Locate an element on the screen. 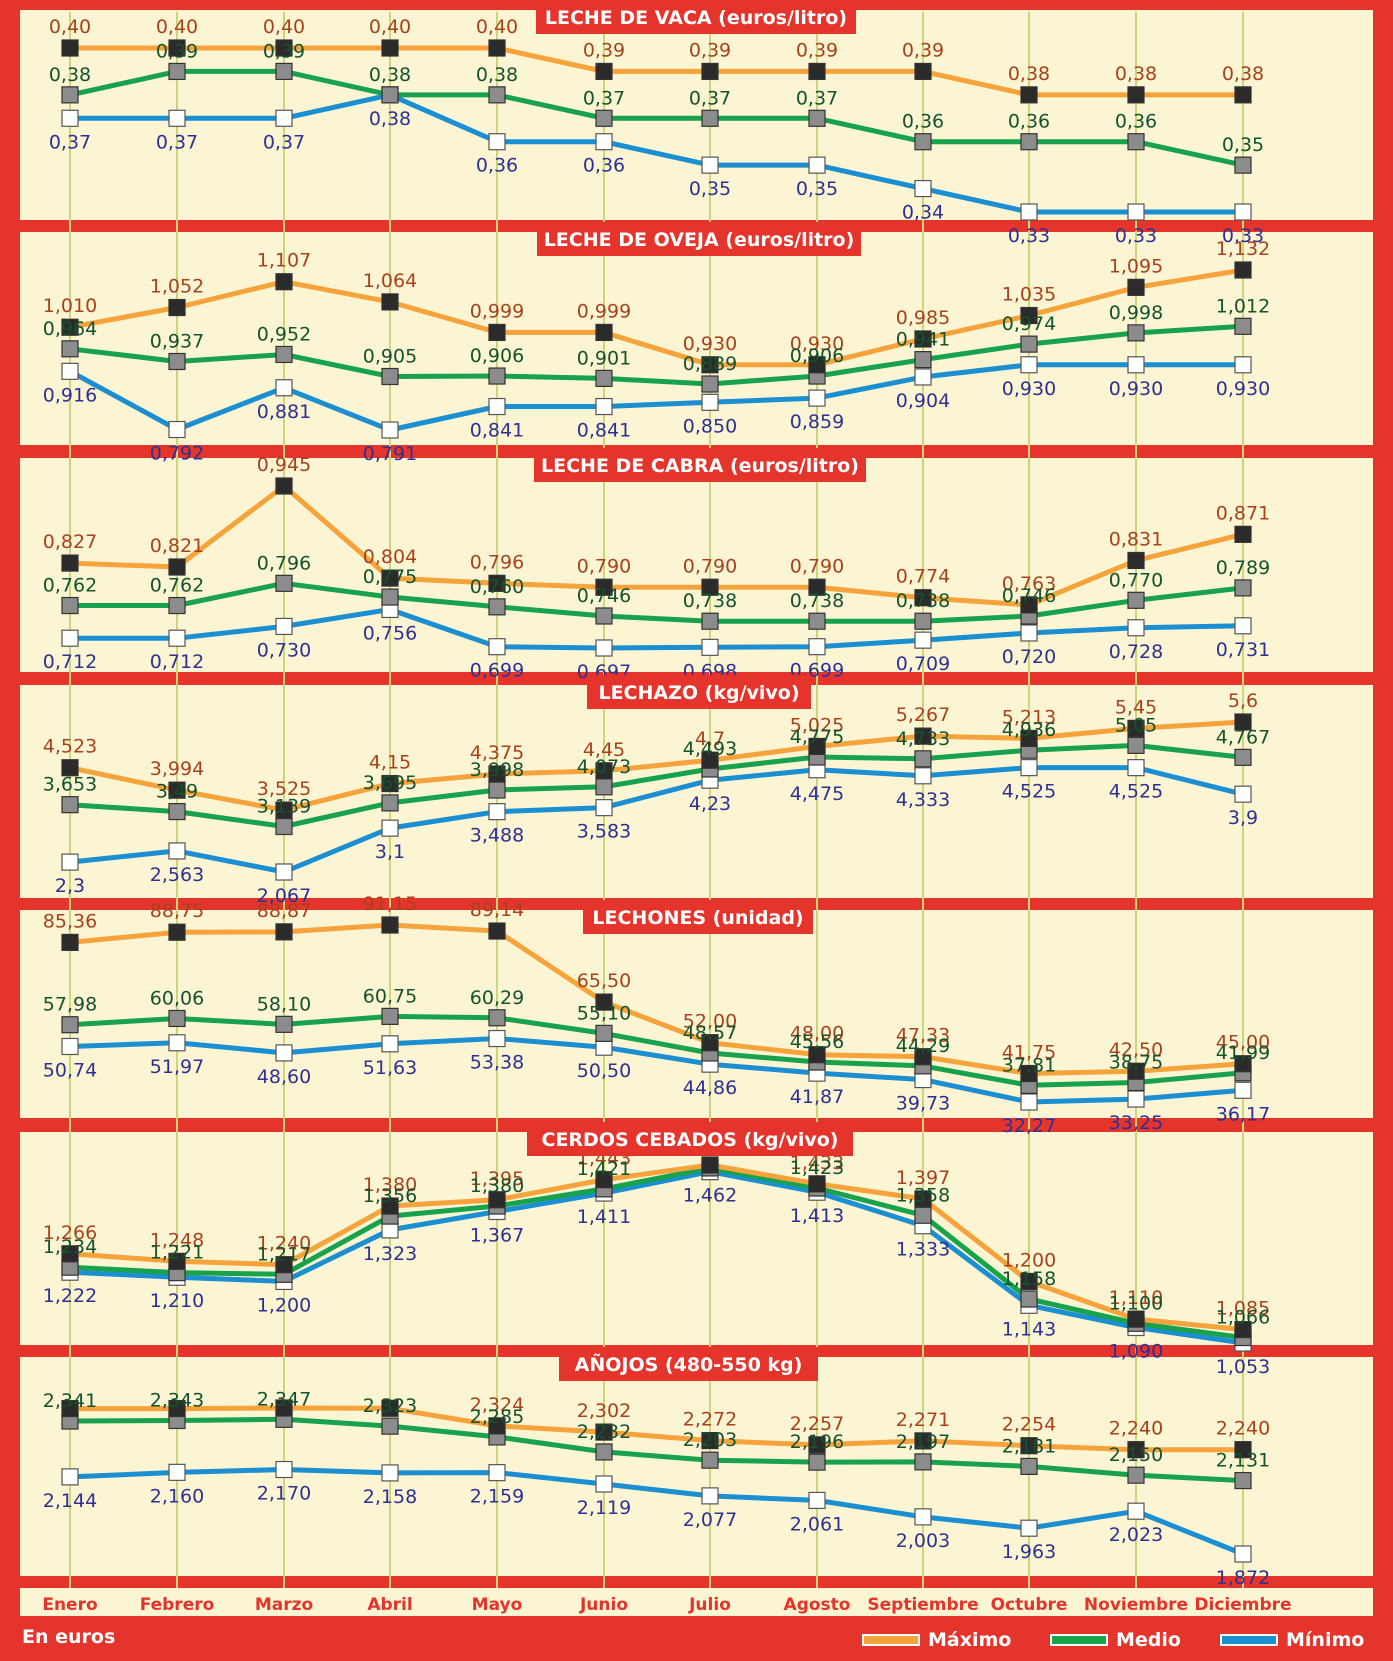  data-label: 2,003 is located at coordinates (923, 1541).